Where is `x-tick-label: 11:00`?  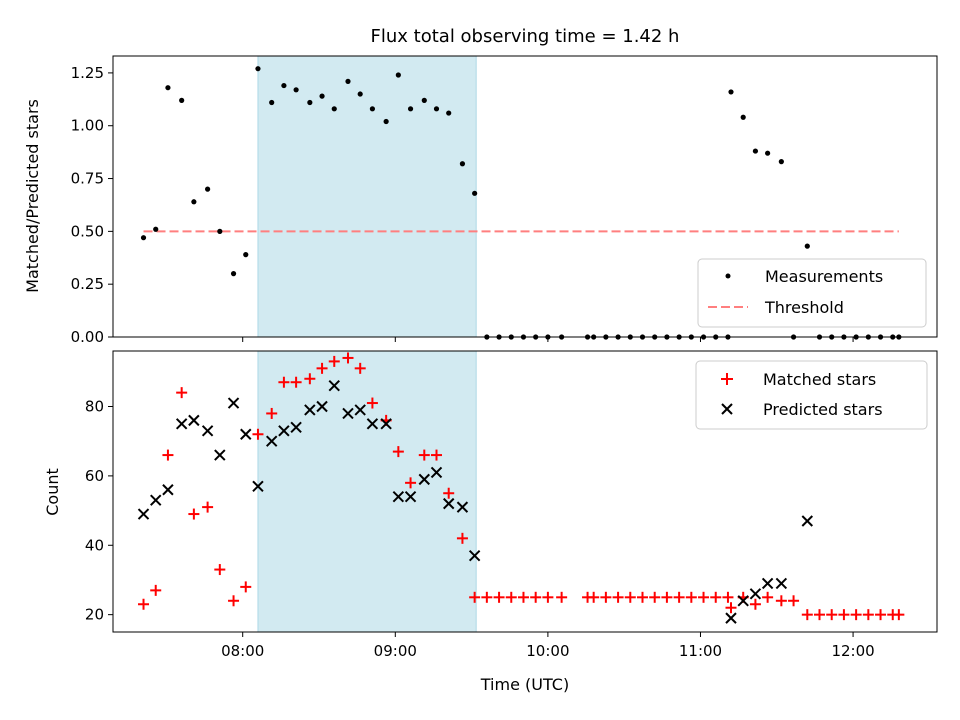 x-tick-label: 11:00 is located at coordinates (700, 651).